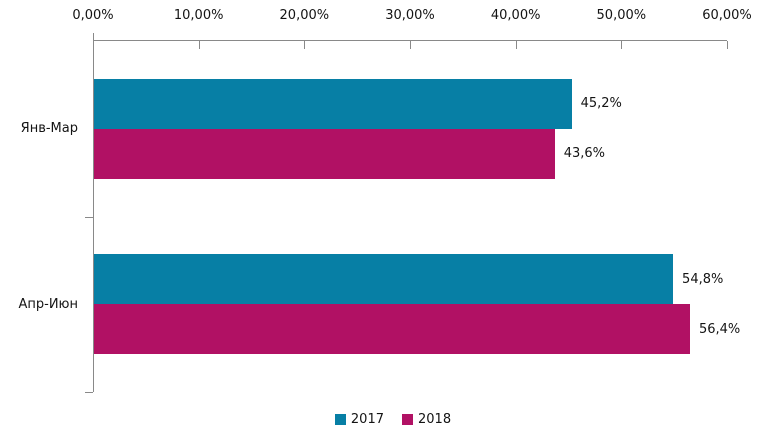 This screenshot has height=444, width=764. I want to click on x-axis-tick-label: 60,00%, so click(727, 15).